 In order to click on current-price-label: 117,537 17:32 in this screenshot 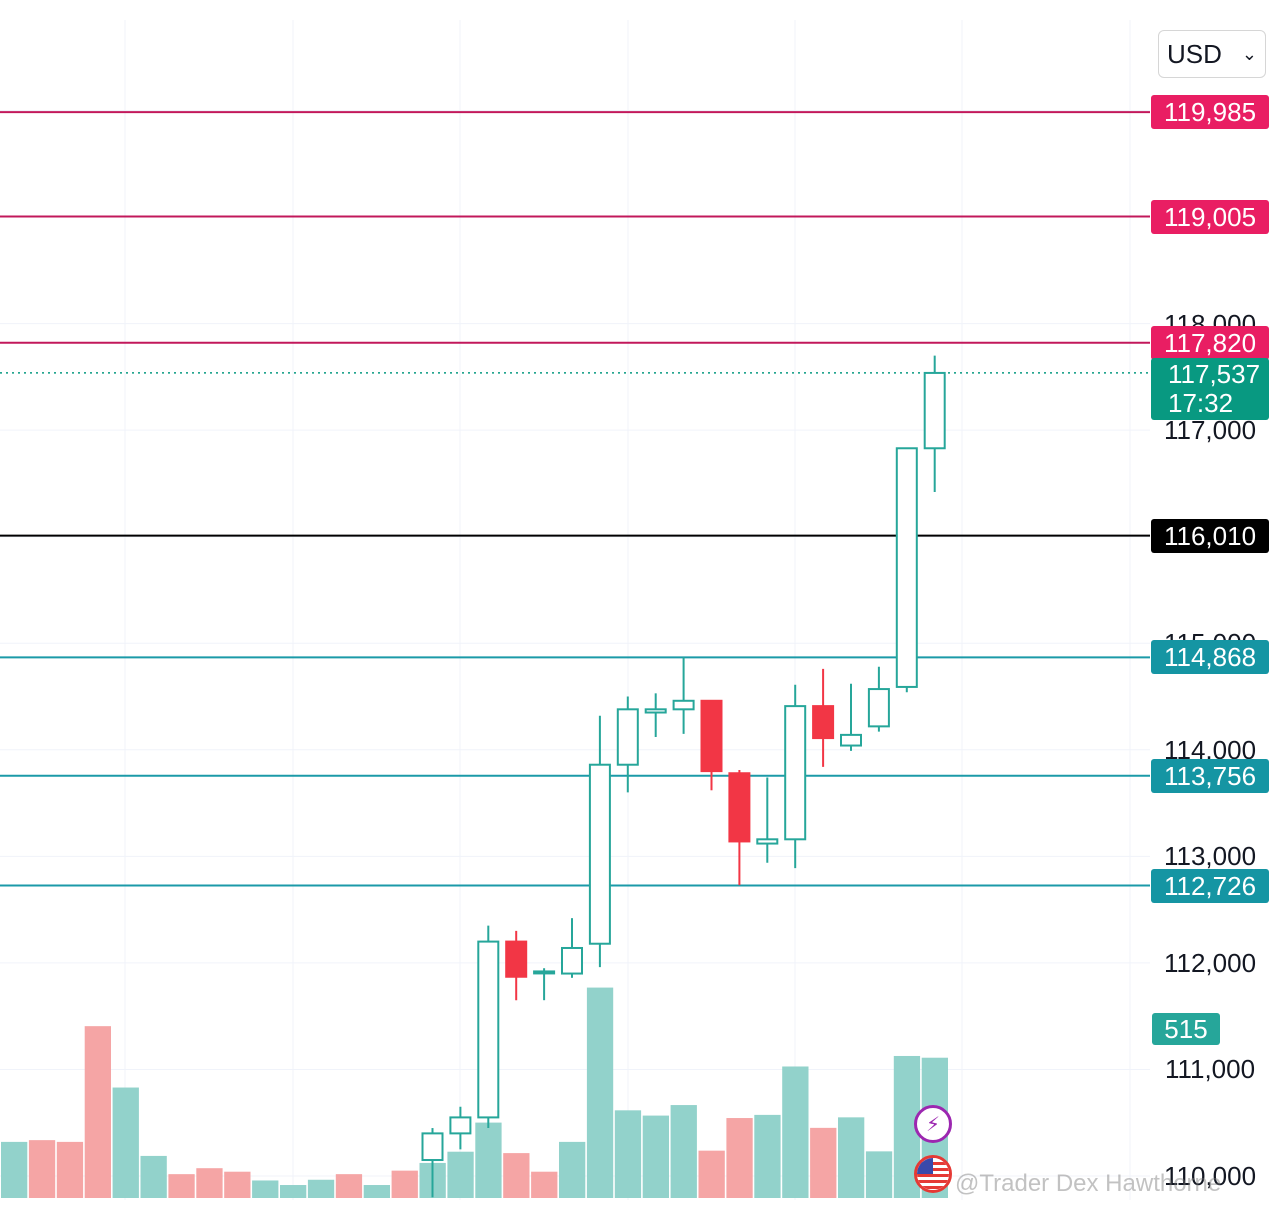, I will do `click(1210, 389)`.